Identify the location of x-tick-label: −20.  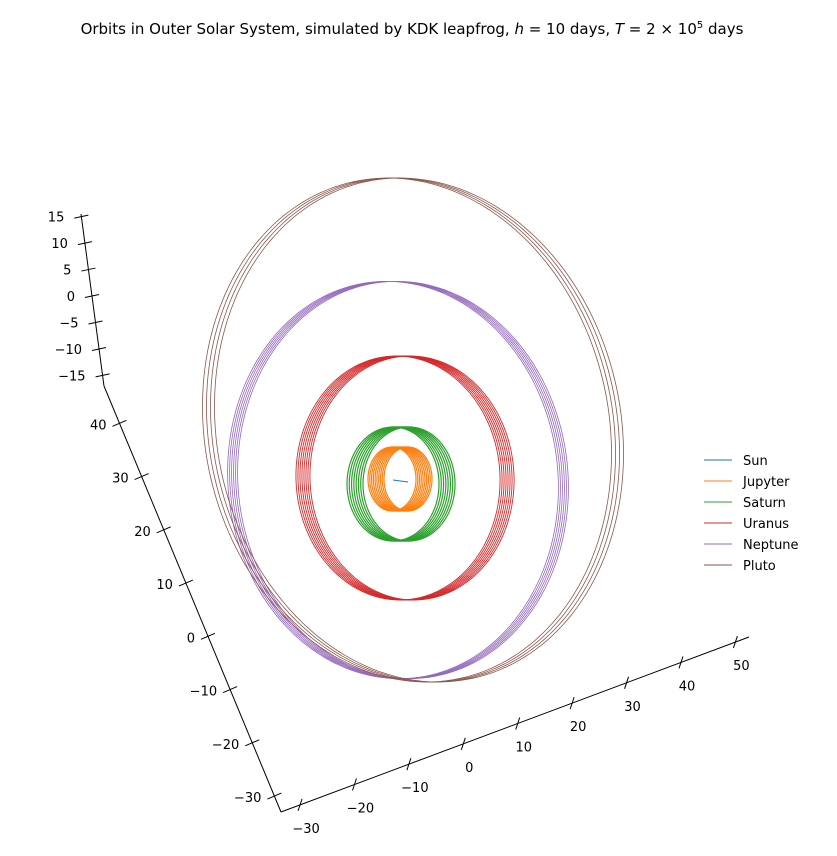
(360, 809).